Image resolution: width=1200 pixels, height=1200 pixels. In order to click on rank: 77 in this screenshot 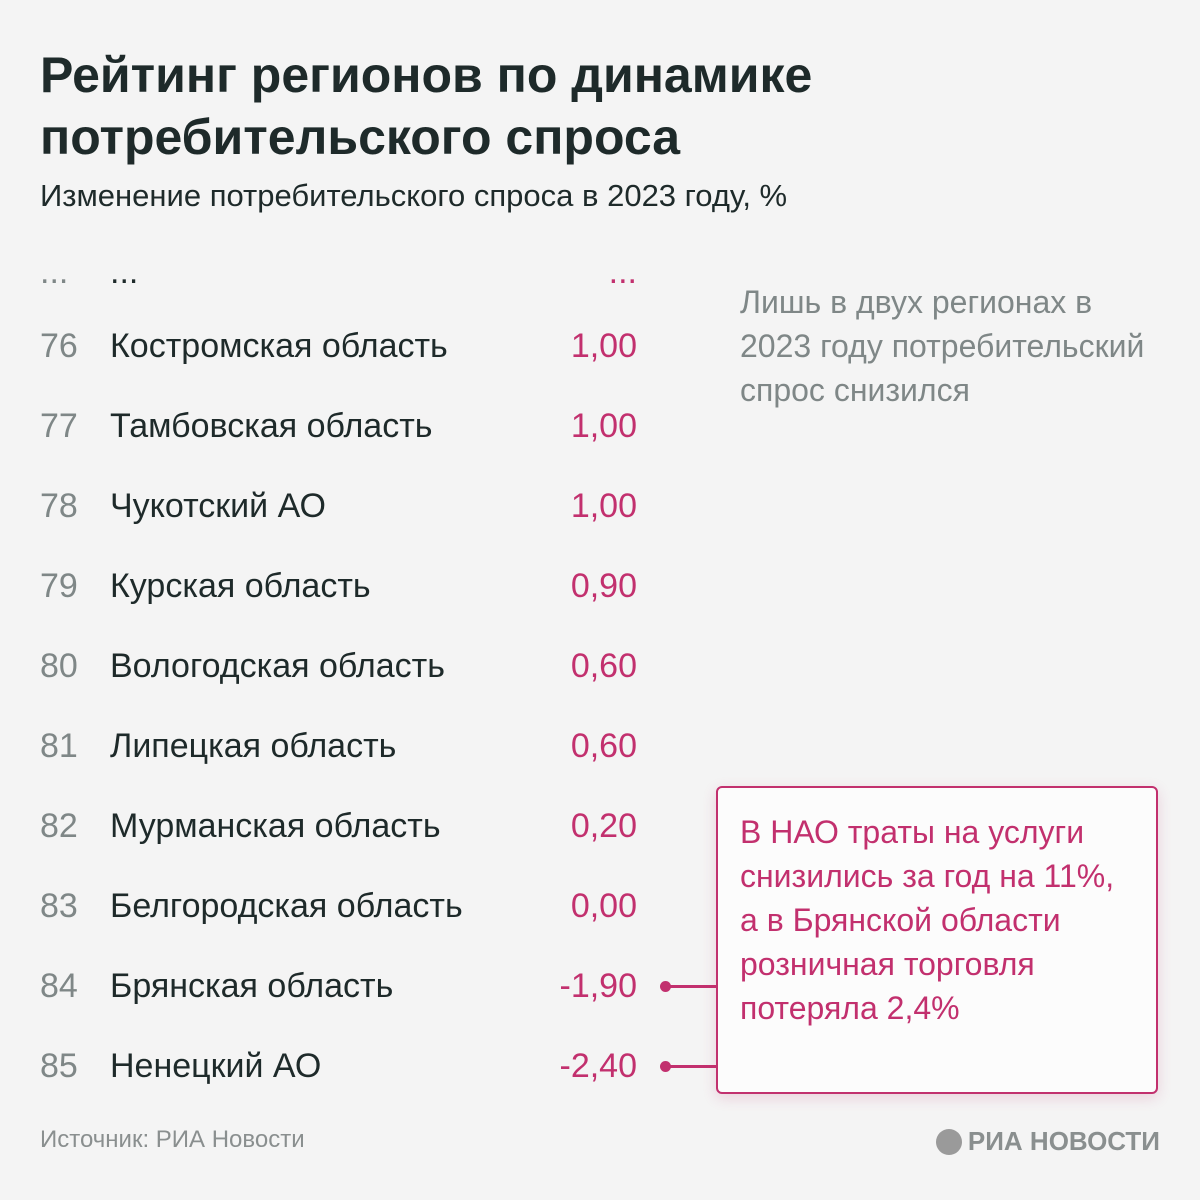, I will do `click(59, 426)`.